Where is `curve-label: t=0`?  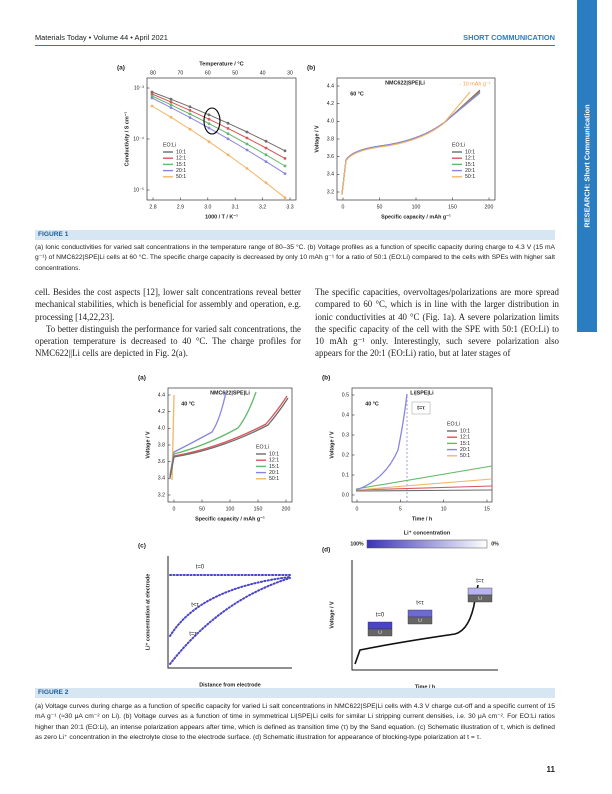
curve-label: t=0 is located at coordinates (200, 568).